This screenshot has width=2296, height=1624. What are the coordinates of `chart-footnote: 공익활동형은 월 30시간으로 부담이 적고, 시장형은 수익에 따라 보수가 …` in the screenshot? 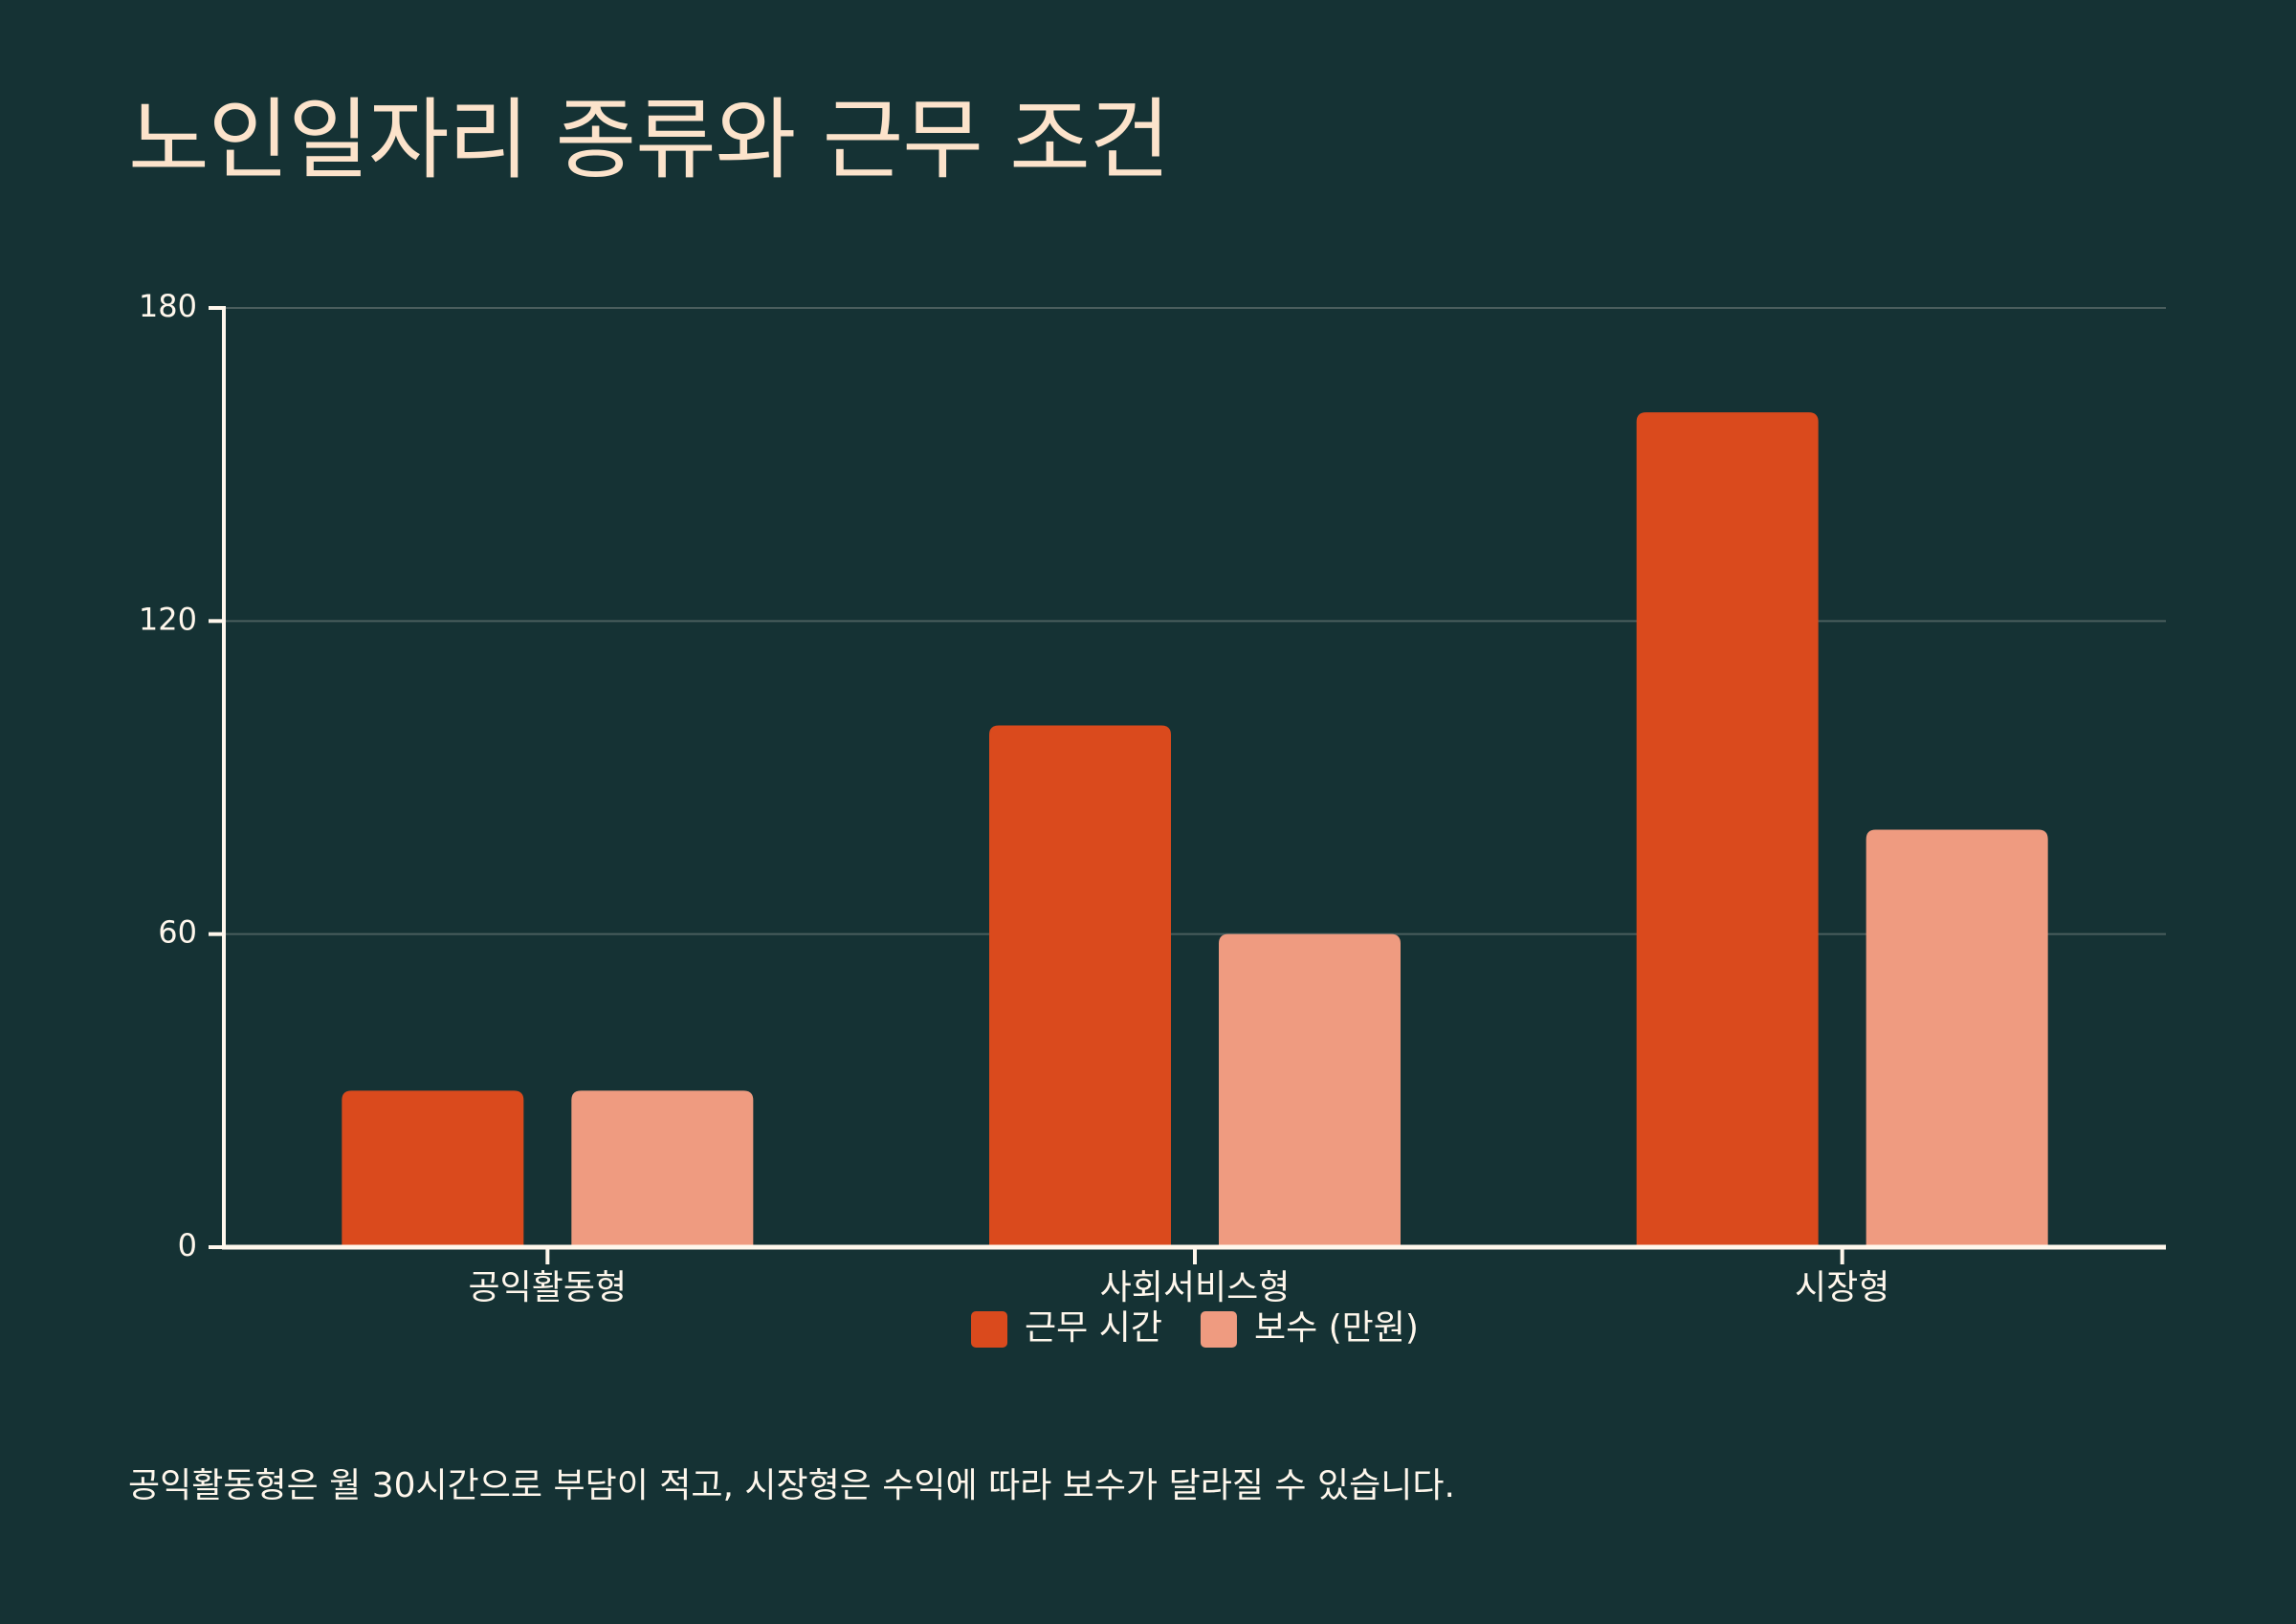 It's located at (792, 1485).